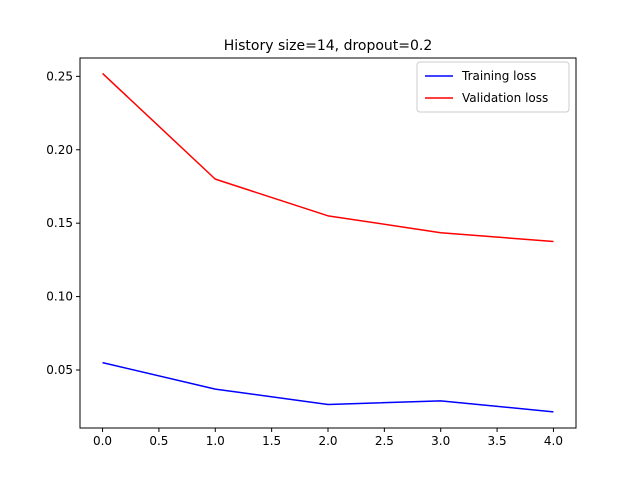 The width and height of the screenshot is (640, 480). Describe the element at coordinates (327, 441) in the screenshot. I see `x-tick-label: 2.0` at that location.